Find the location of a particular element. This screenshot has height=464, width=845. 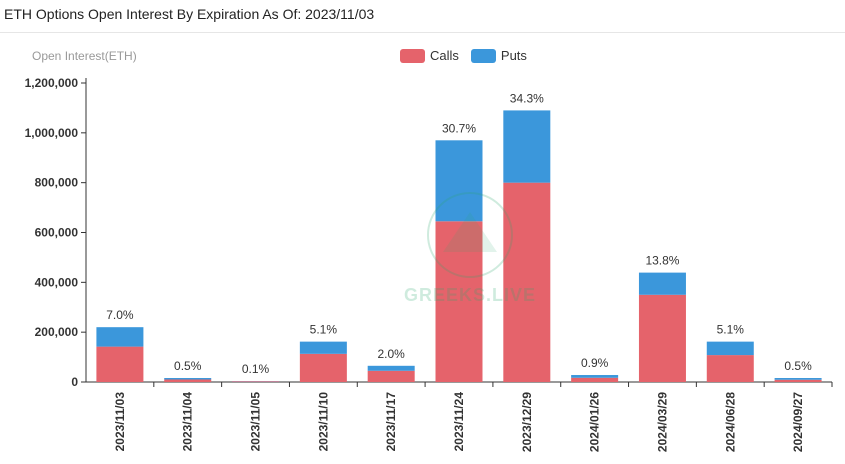

x-tick-label: 2024/09/27 is located at coordinates (798, 422).